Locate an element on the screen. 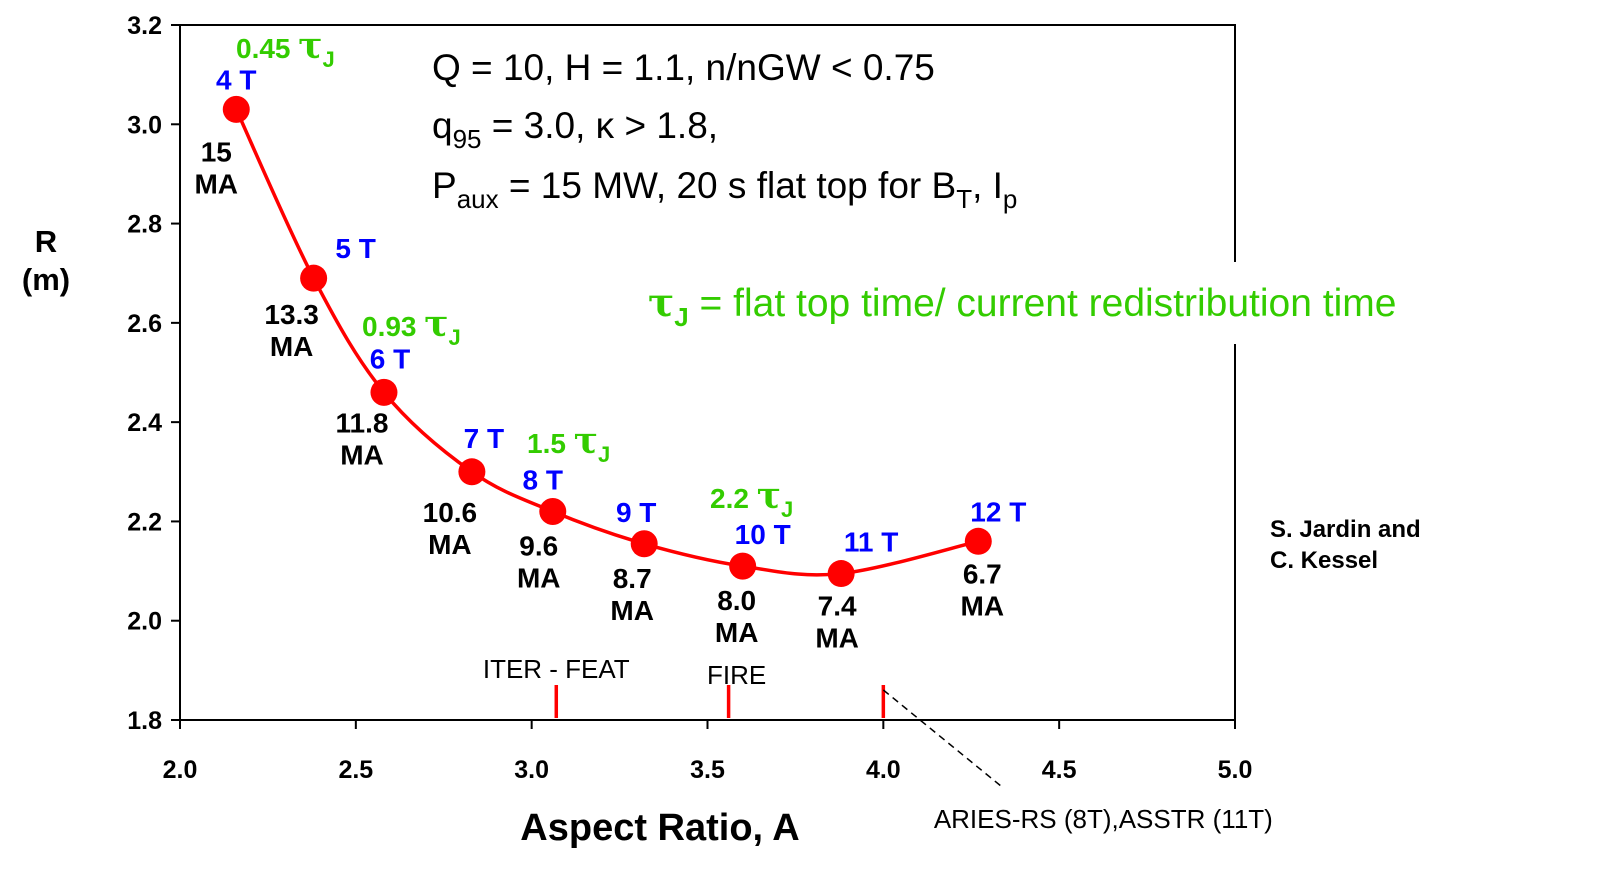  credit-line-2: C. Kessel is located at coordinates (1324, 560).